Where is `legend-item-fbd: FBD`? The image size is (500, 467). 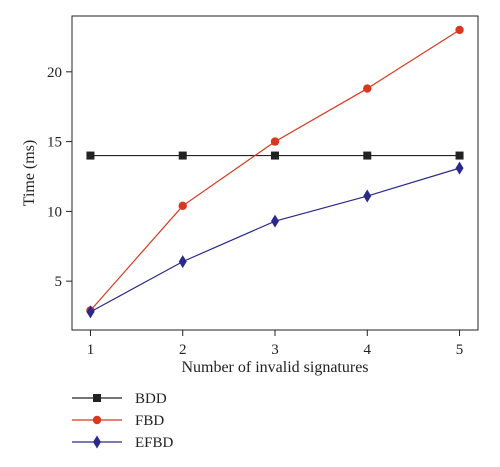
legend-item-fbd: FBD is located at coordinates (118, 421).